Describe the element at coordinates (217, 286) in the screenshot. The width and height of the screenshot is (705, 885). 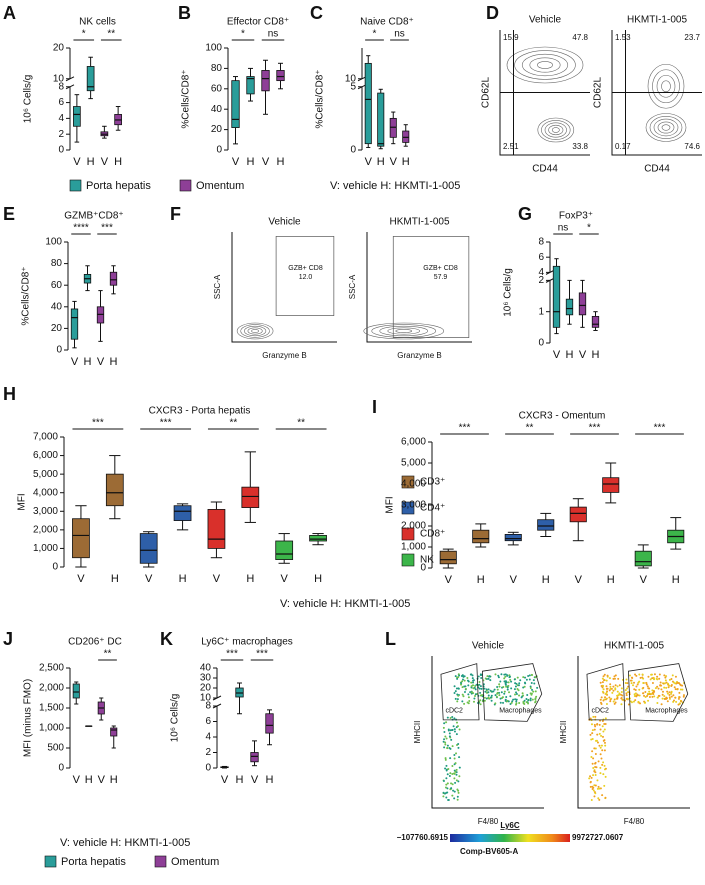
I see `y-axis-label: SSC-A` at that location.